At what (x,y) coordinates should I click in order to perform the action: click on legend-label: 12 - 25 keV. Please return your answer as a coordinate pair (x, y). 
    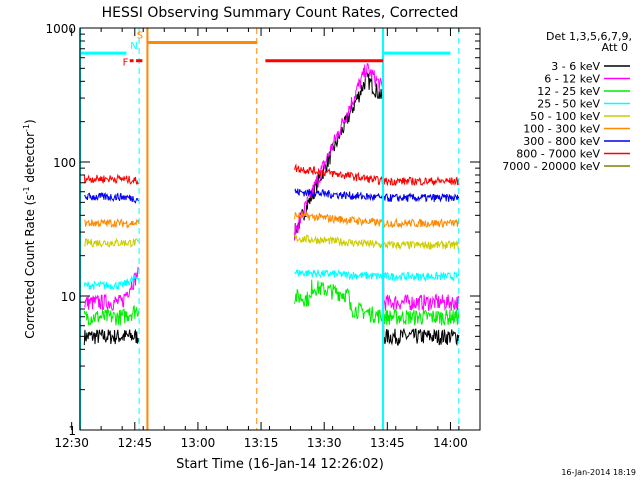
    Looking at the image, I should click on (568, 91).